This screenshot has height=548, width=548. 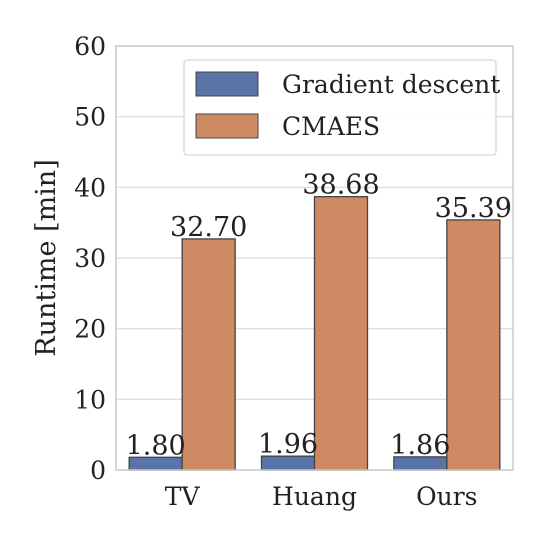 I want to click on data-label-cmaes-huang: 38.68, so click(x=340, y=185).